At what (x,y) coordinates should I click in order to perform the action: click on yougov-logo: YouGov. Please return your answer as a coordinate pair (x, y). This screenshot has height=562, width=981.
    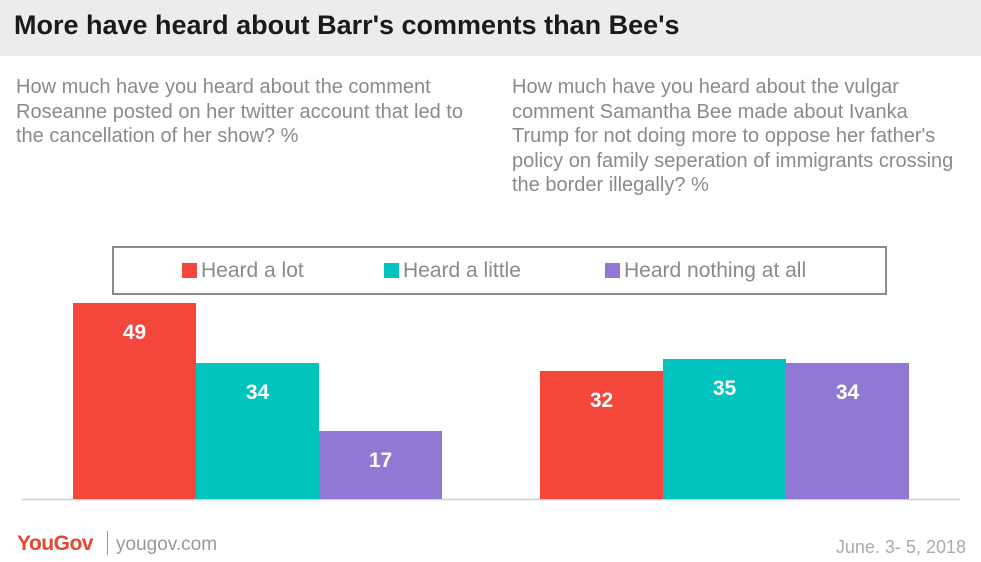
    Looking at the image, I should click on (55, 543).